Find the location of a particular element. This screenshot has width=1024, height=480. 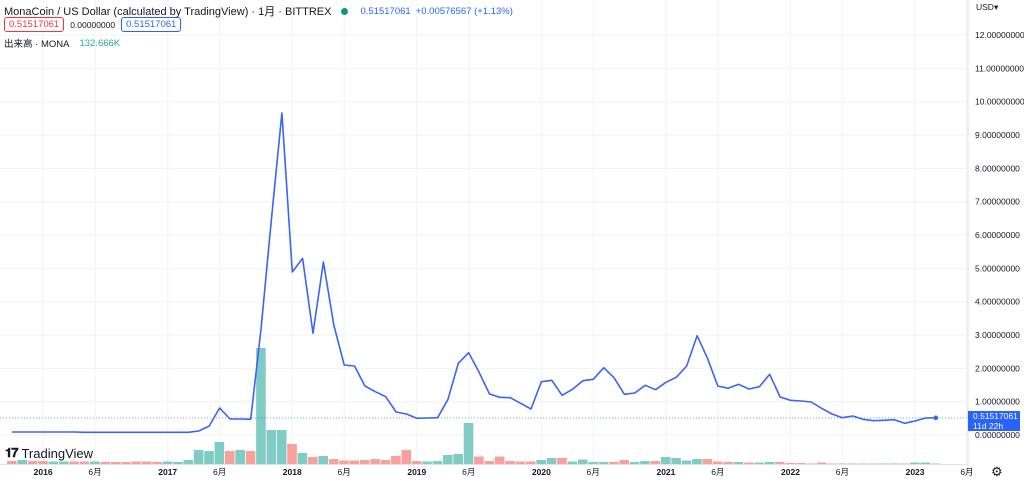

logo-text: TradingView is located at coordinates (57, 453).